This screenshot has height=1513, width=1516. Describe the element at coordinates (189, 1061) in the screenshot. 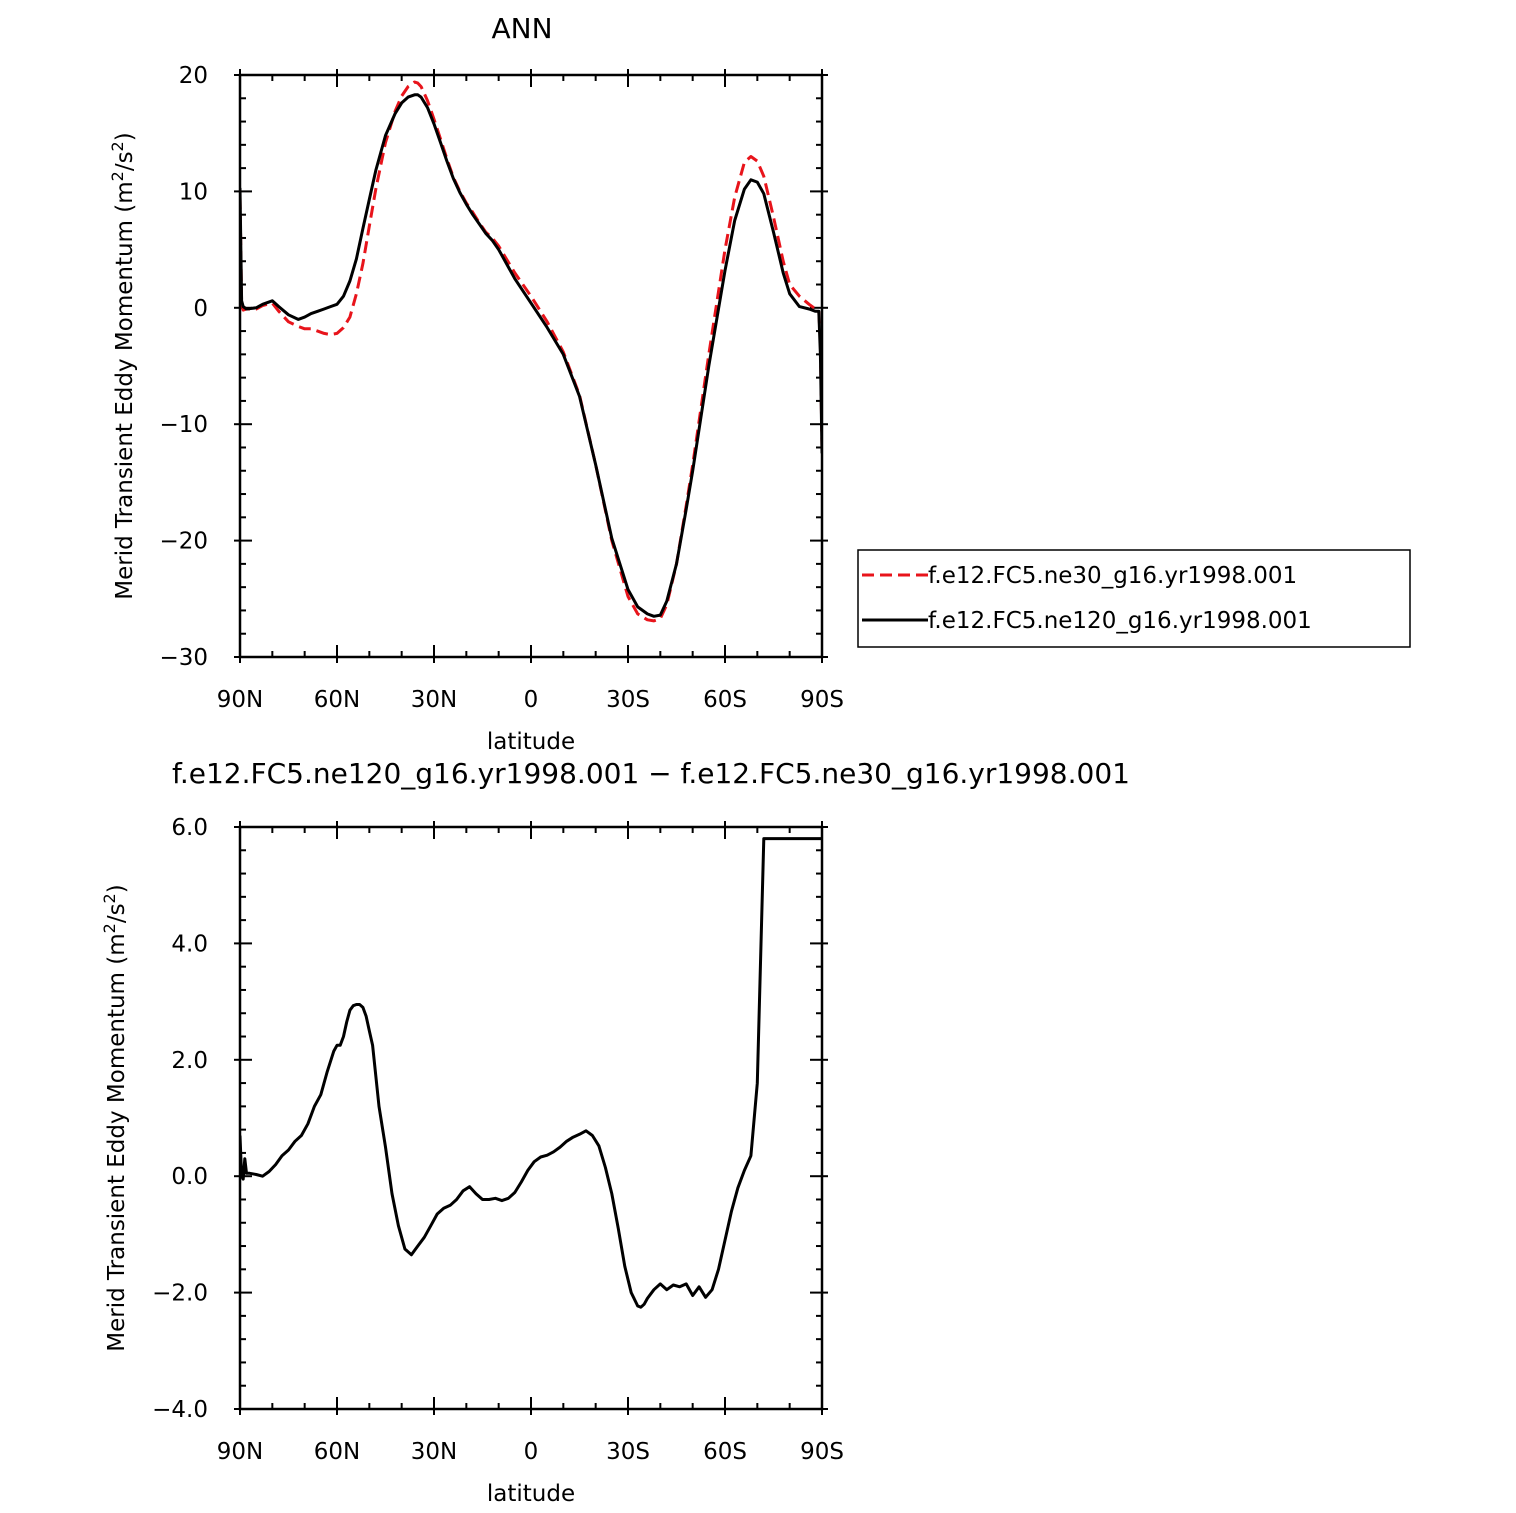

I see `y-tick-label: 2.0` at that location.